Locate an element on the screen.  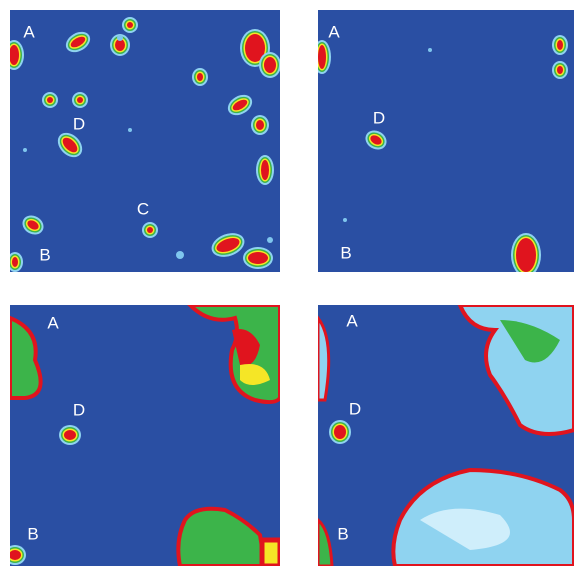
label: C is located at coordinates (143, 208).